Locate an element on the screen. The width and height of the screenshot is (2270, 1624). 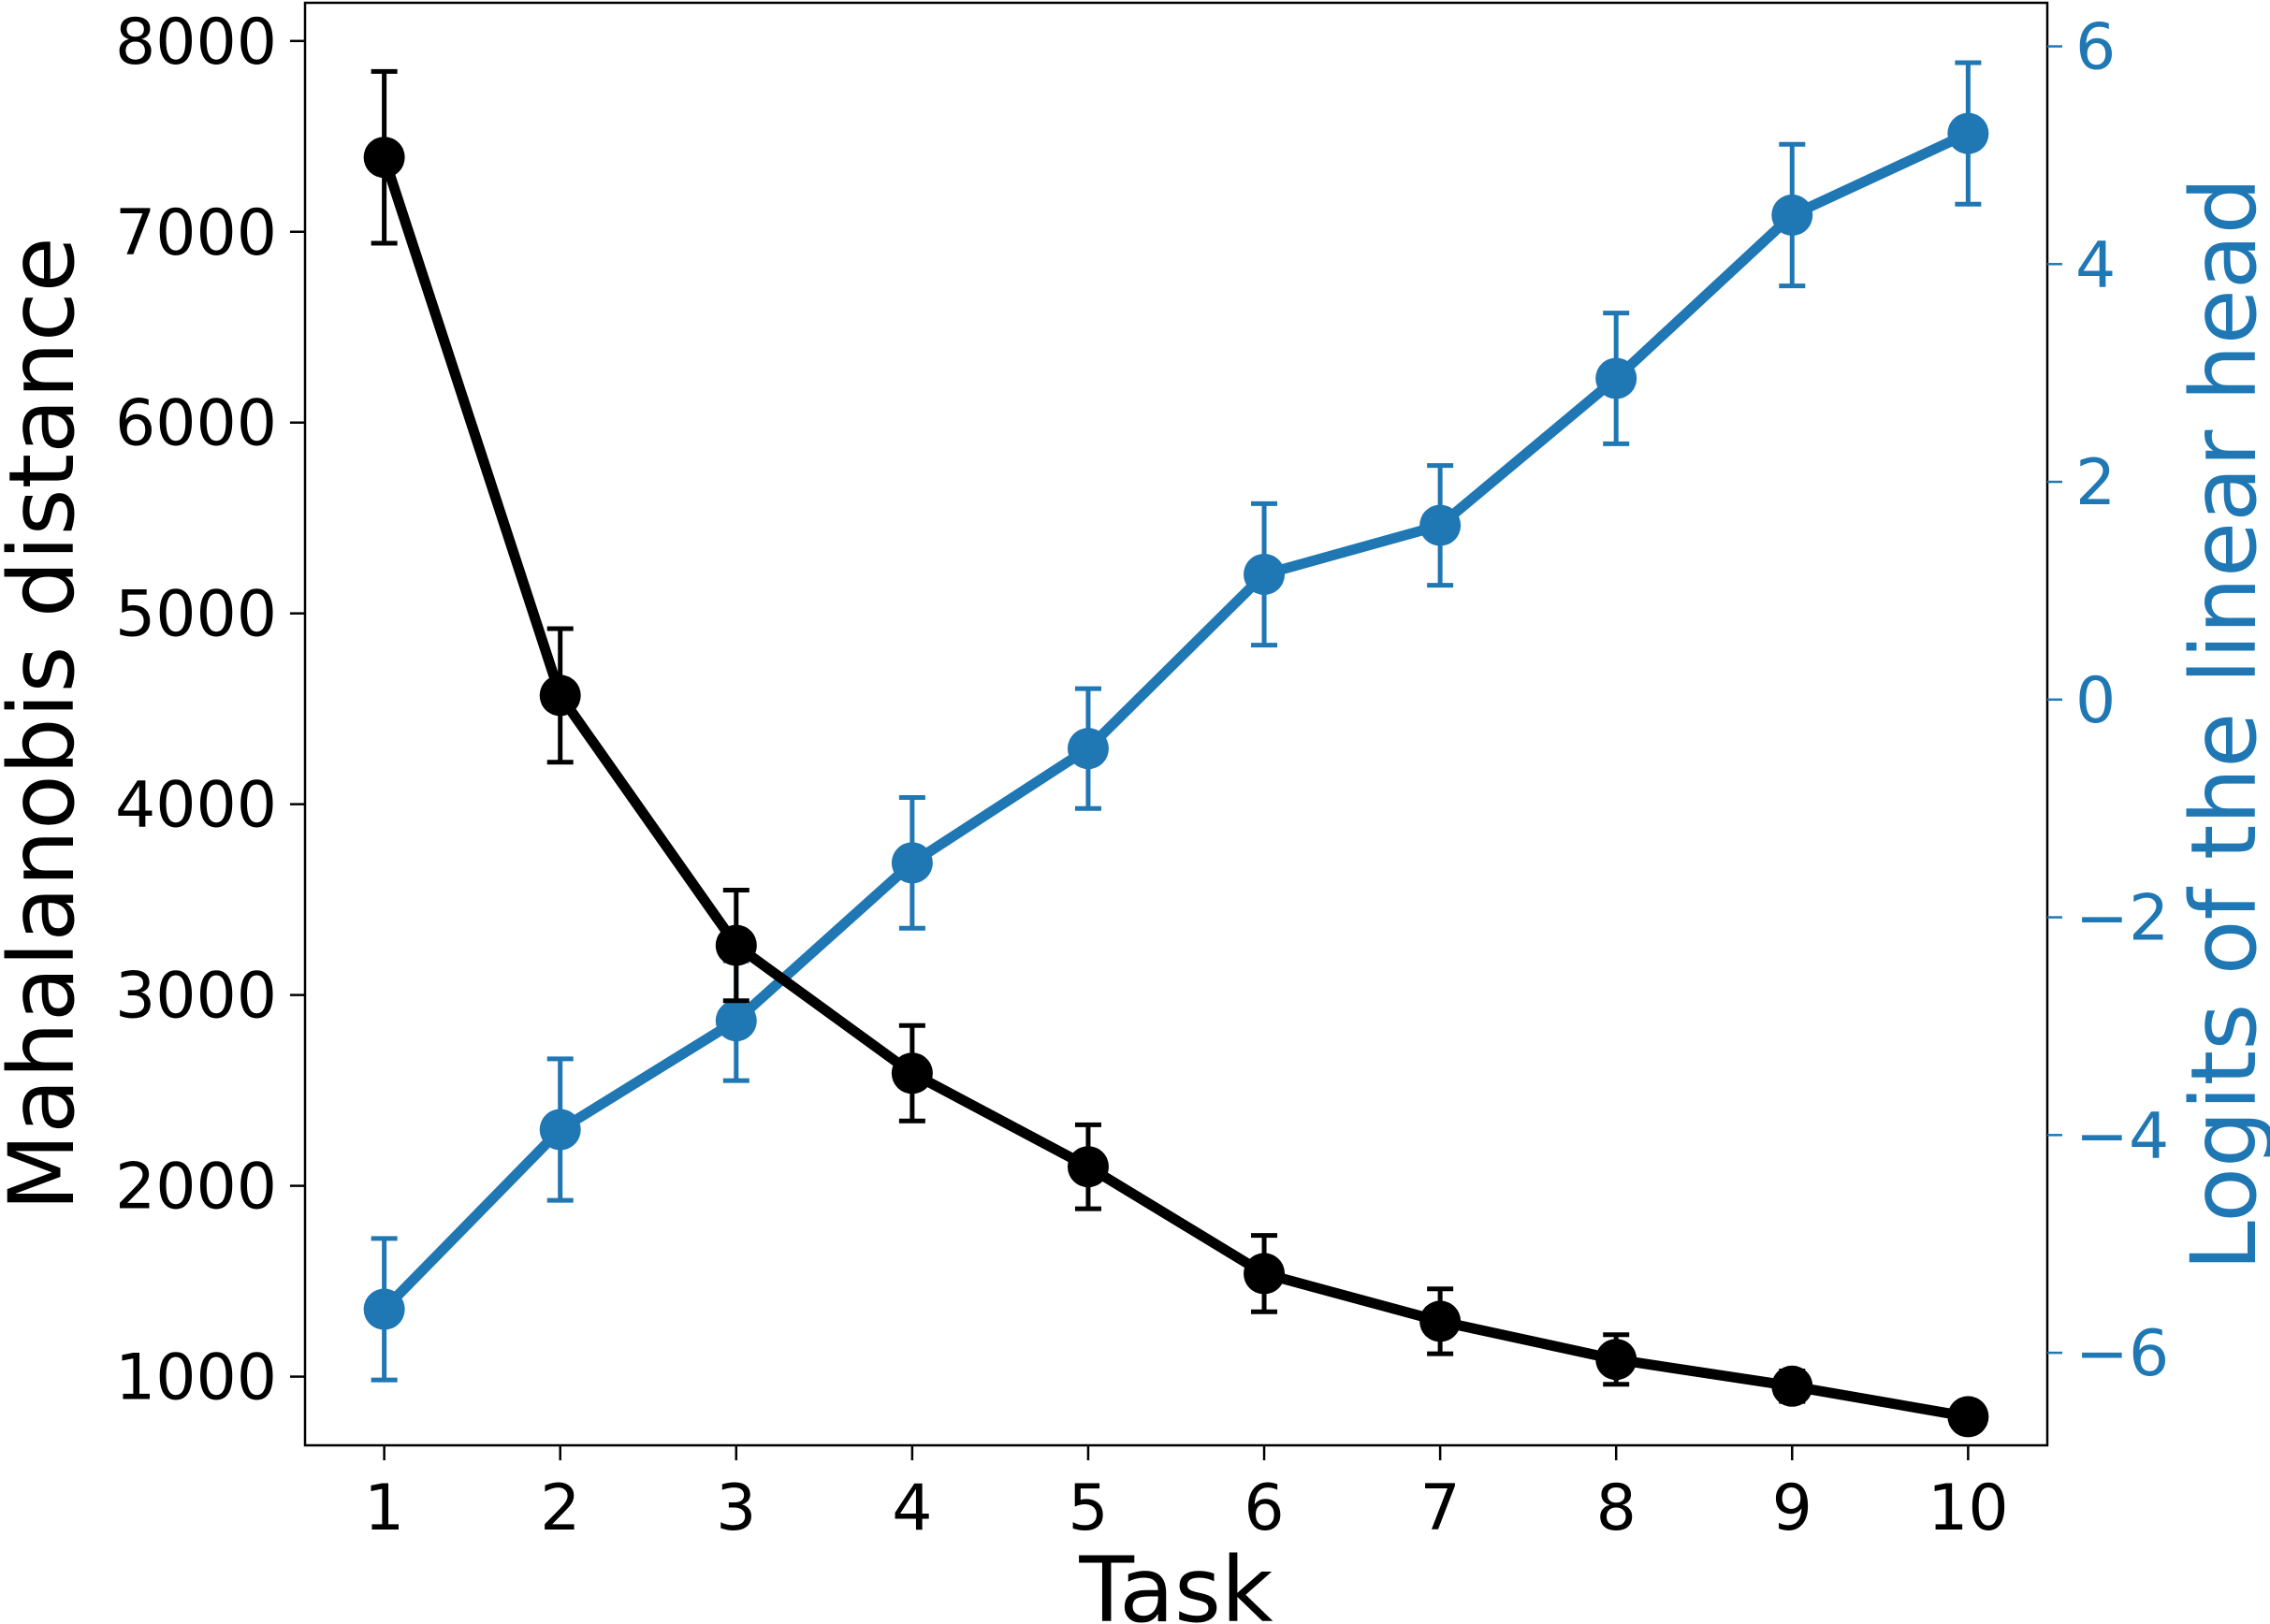
y-left-tick-label-4000: 4000 is located at coordinates (196, 806).